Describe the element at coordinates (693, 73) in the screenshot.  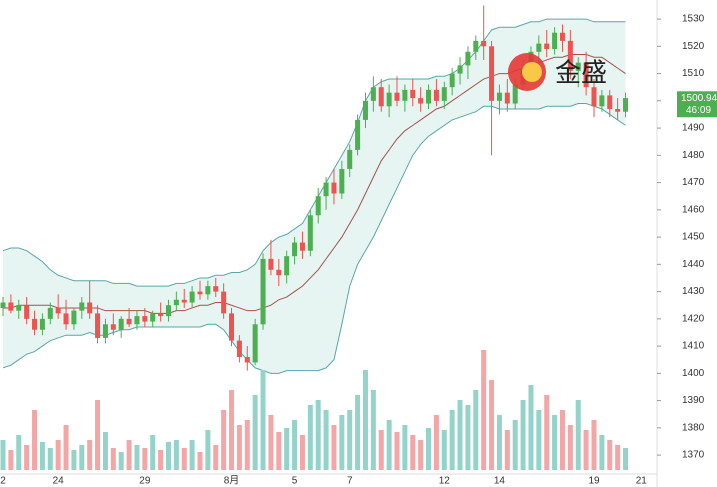
I see `y-tick-label: 1510` at that location.